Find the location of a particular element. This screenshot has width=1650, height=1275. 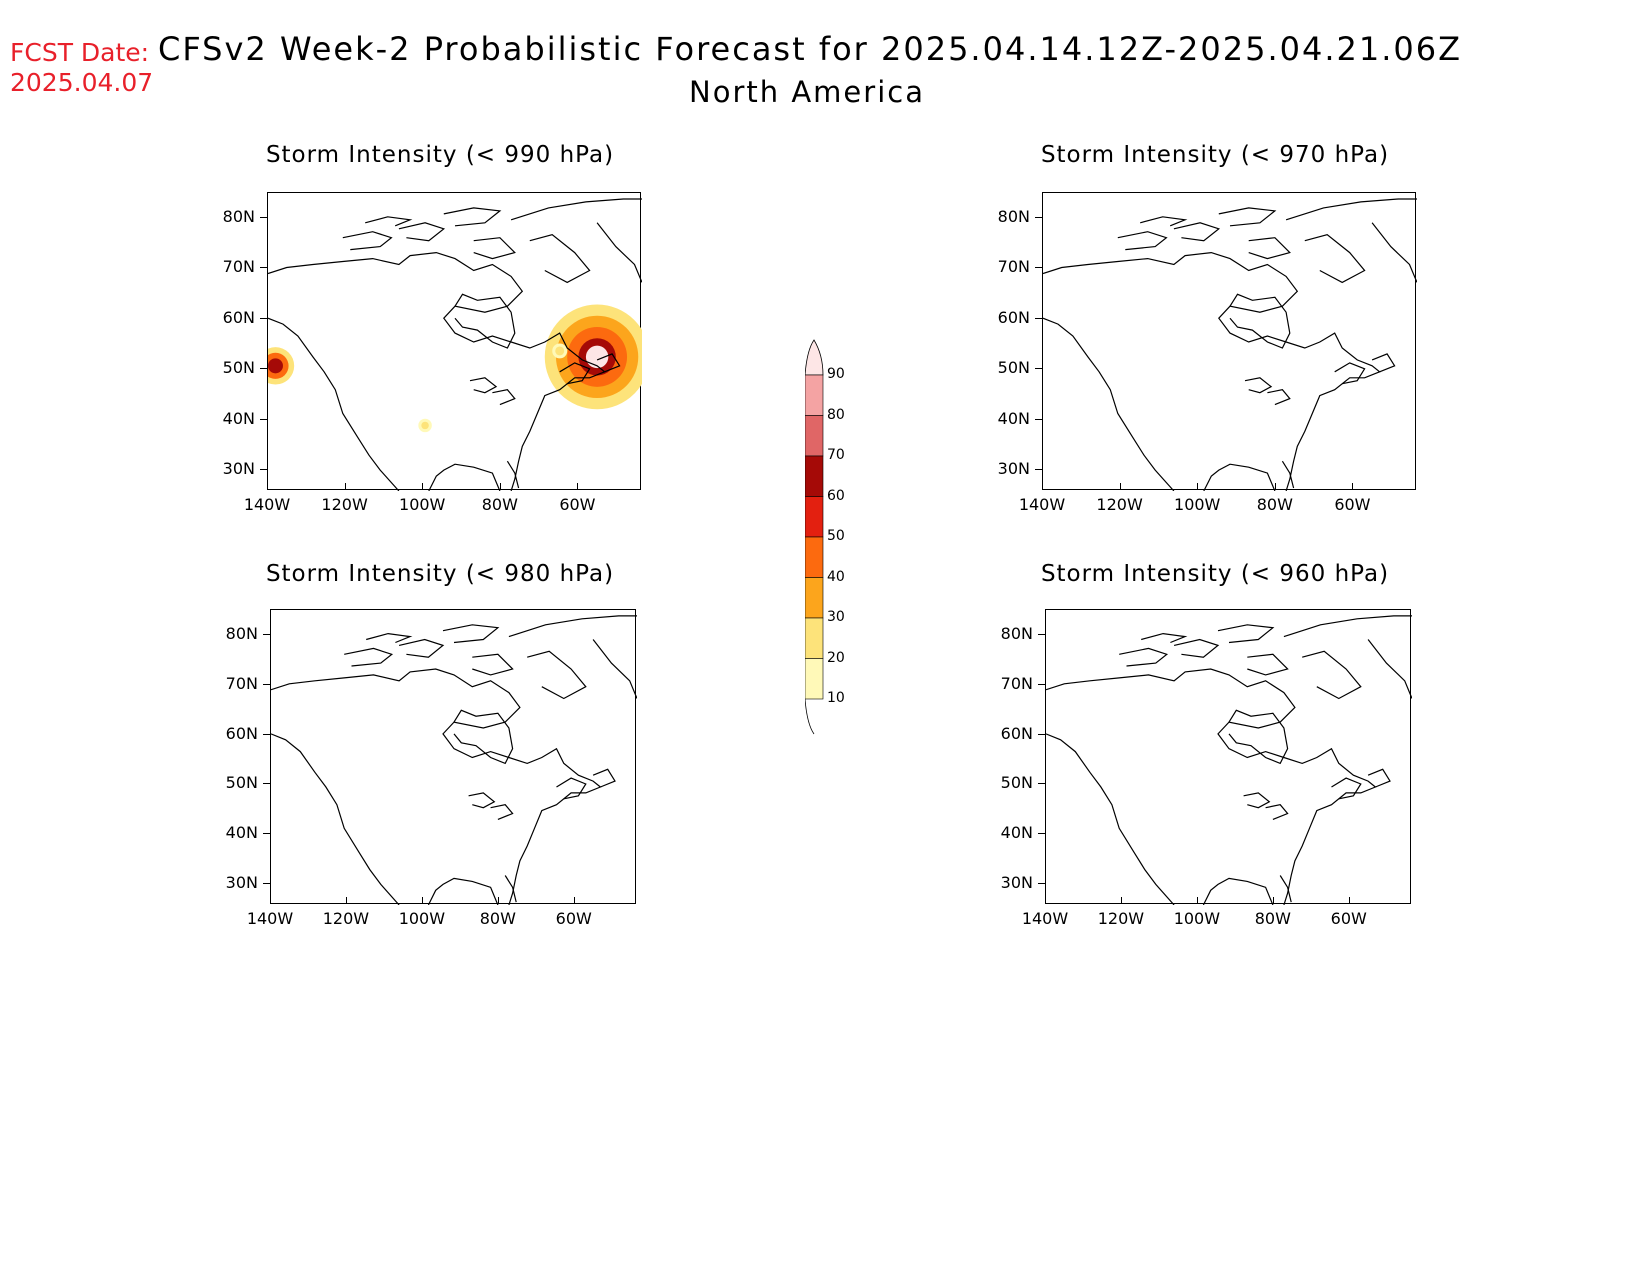

colorbar-level-label: 10 is located at coordinates (836, 698).